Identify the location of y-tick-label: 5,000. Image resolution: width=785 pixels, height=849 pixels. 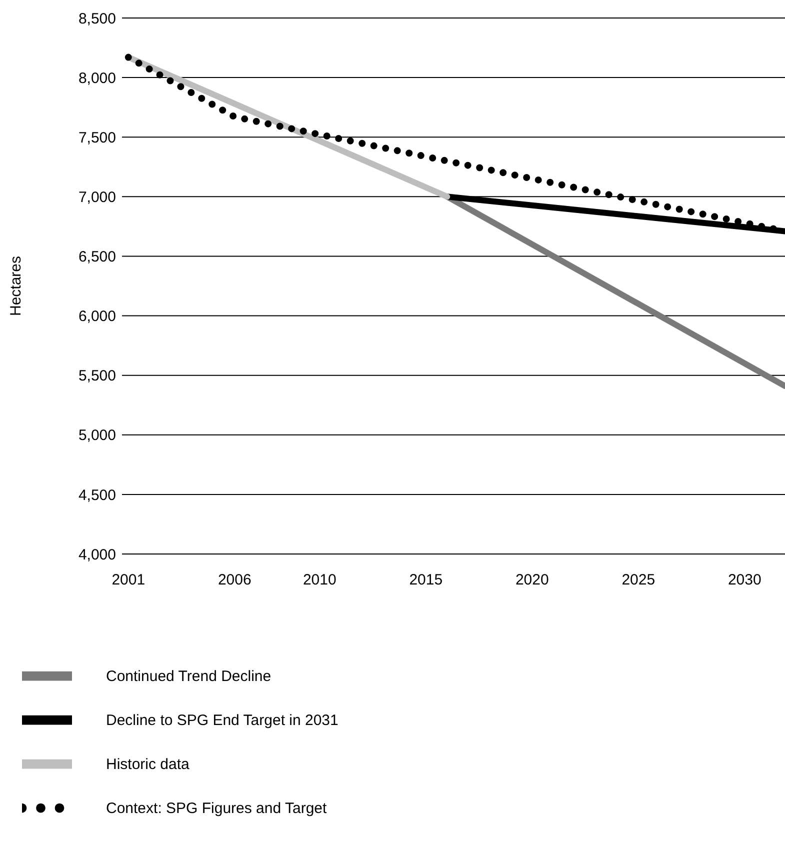
(97, 435).